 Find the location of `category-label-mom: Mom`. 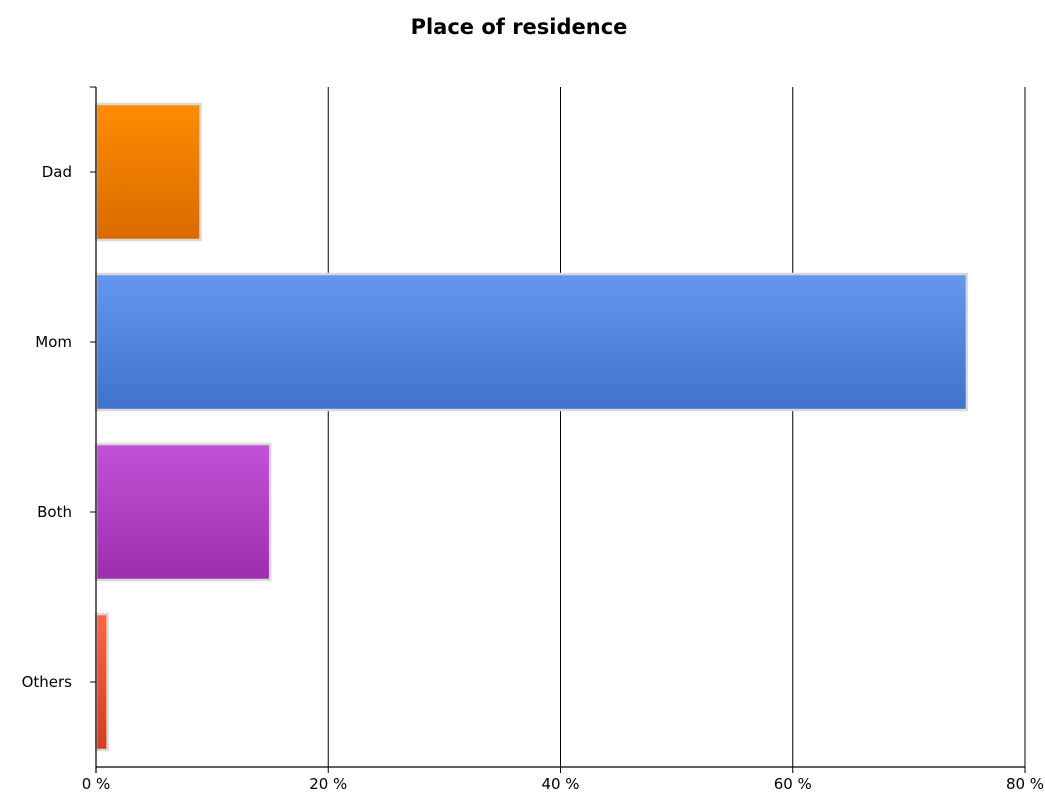

category-label-mom: Mom is located at coordinates (53, 342).